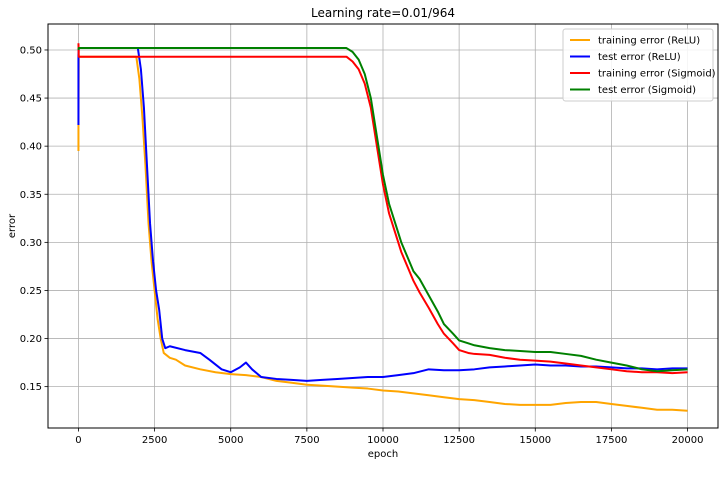 This screenshot has width=727, height=496. I want to click on y-tick-label: 0.50, so click(31, 50).